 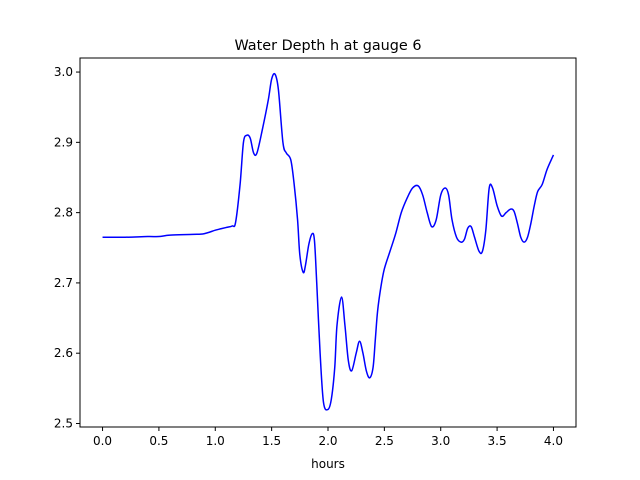 I want to click on x-axis: 0.0 0.5 1.0 1.5 2.0 2.5 3.0 3.5 4.0, so click(x=328, y=437).